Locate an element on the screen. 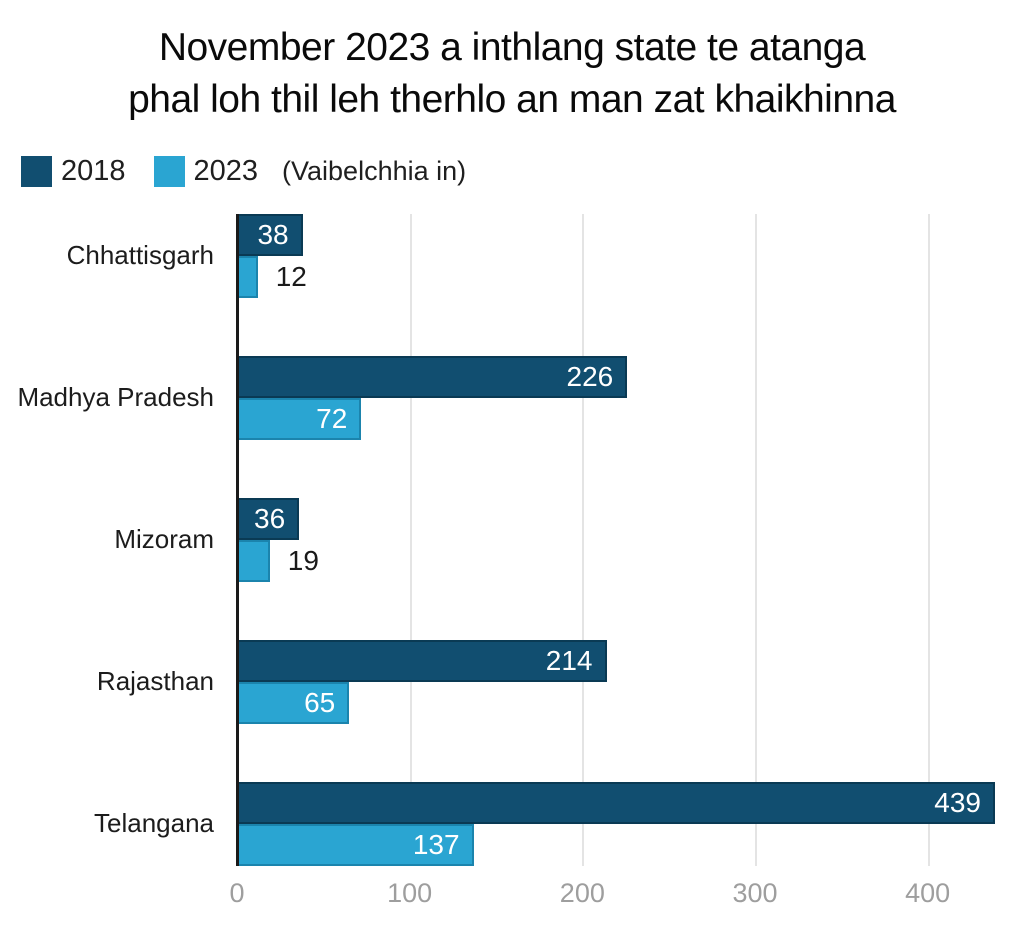 The width and height of the screenshot is (1024, 941). bar-value-label: 137 is located at coordinates (436, 844).